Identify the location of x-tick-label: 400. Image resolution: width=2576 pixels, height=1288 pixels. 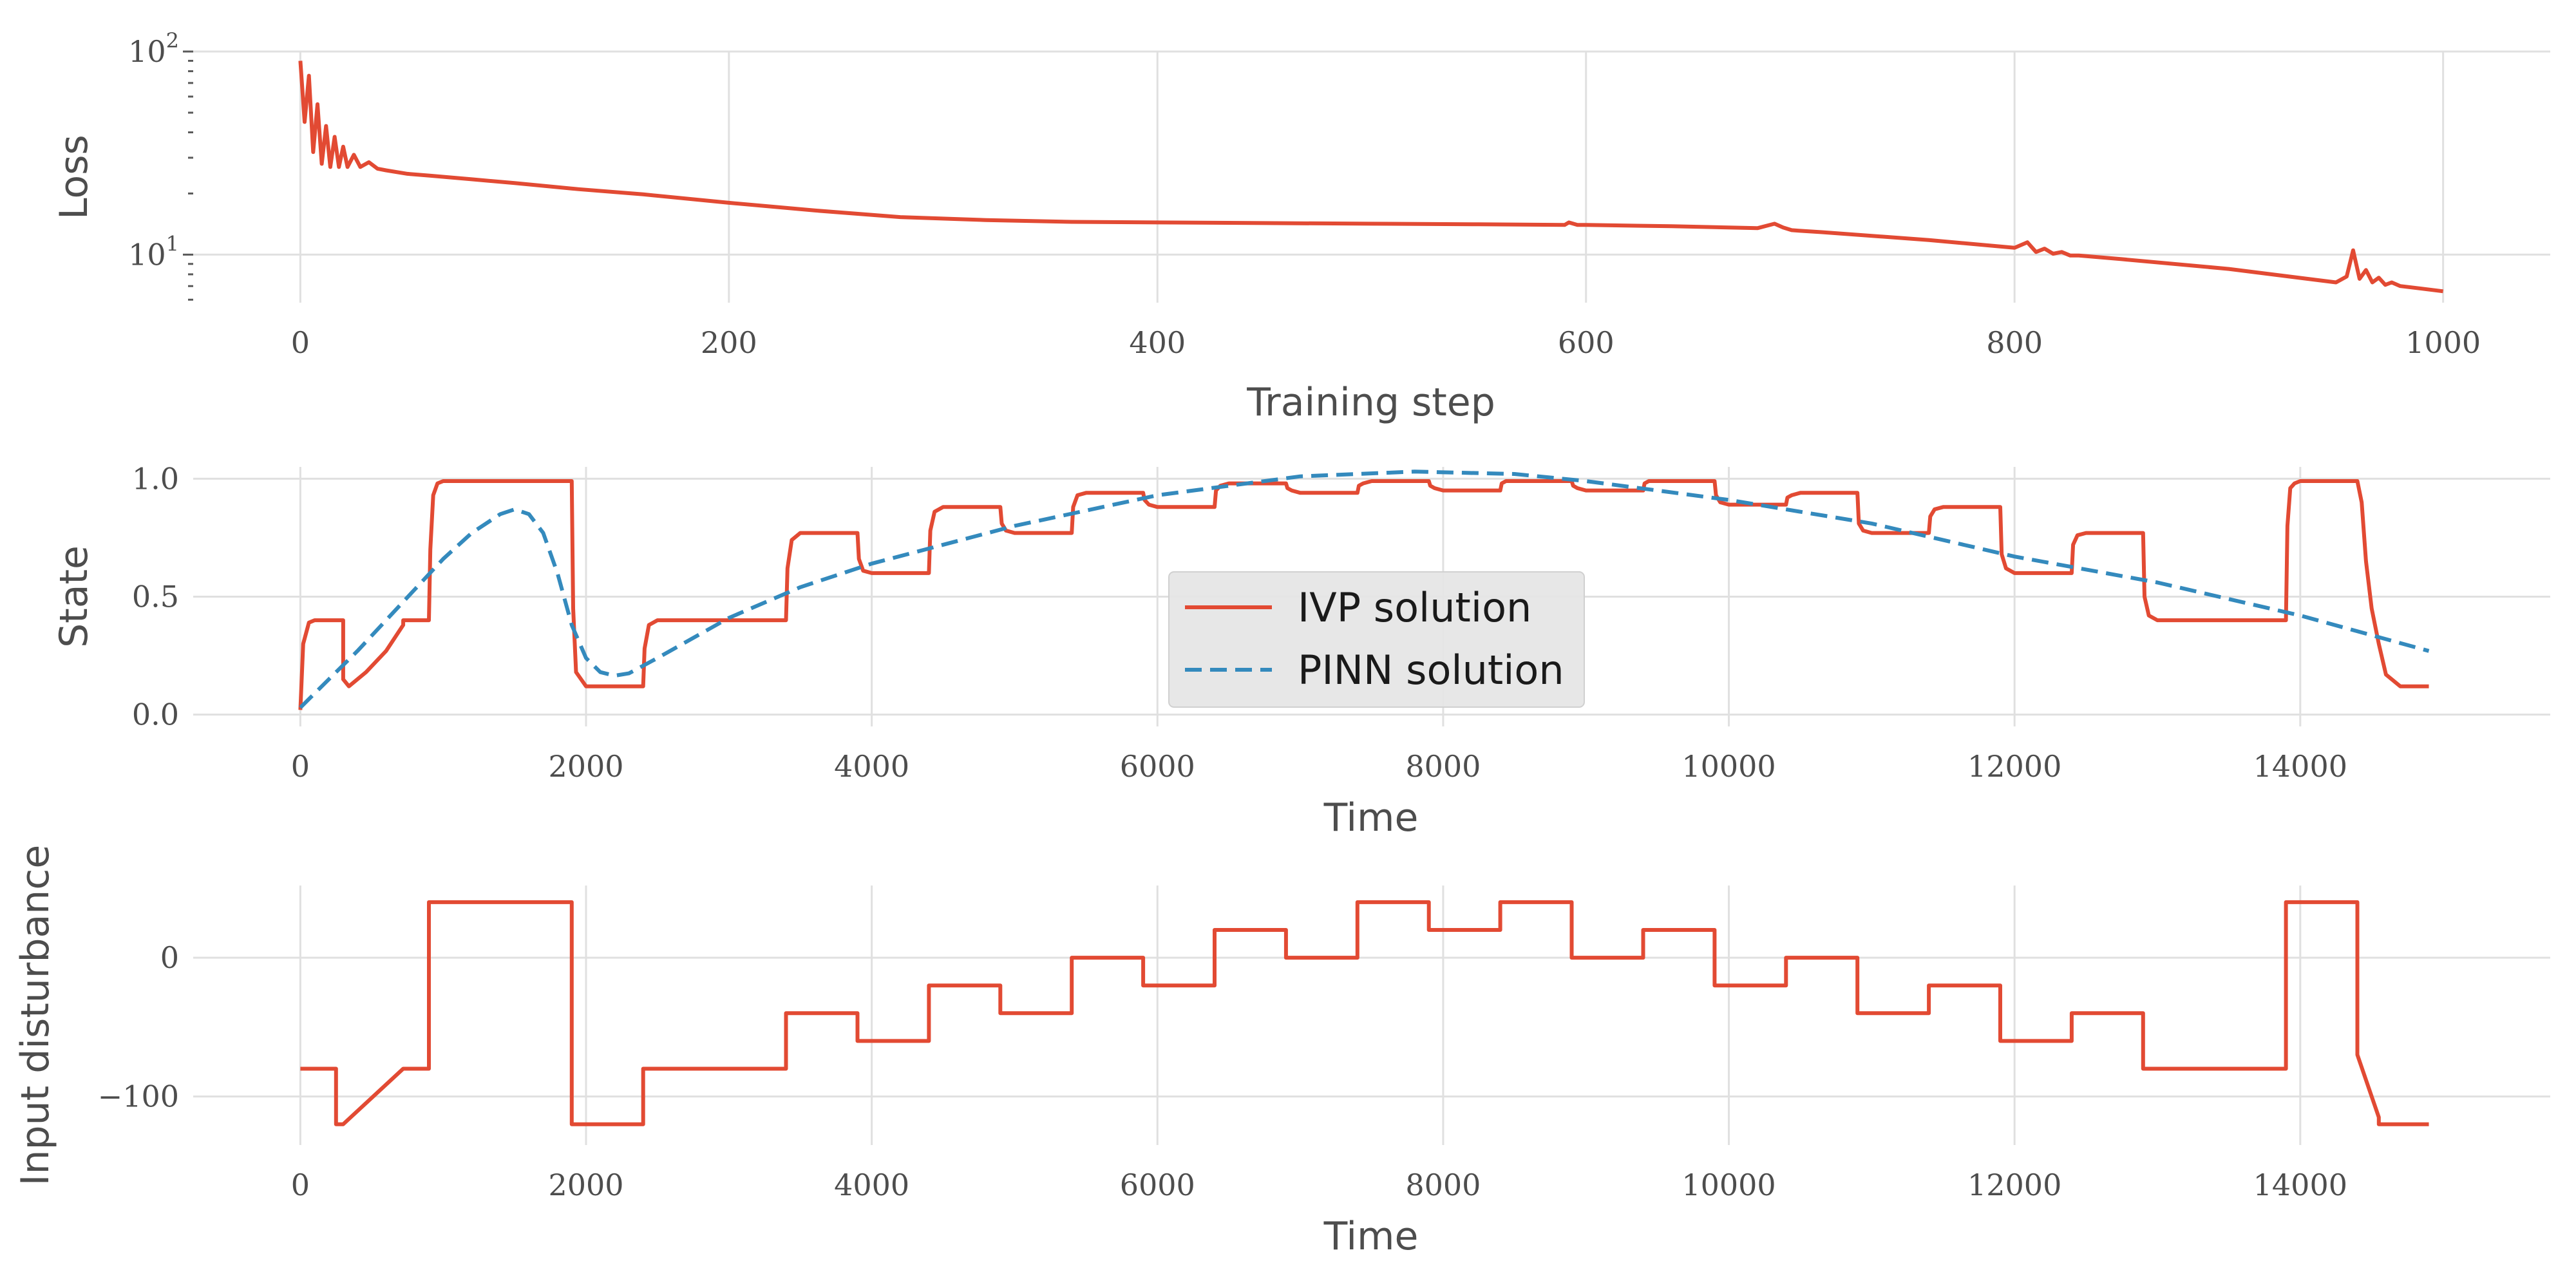
(1157, 342).